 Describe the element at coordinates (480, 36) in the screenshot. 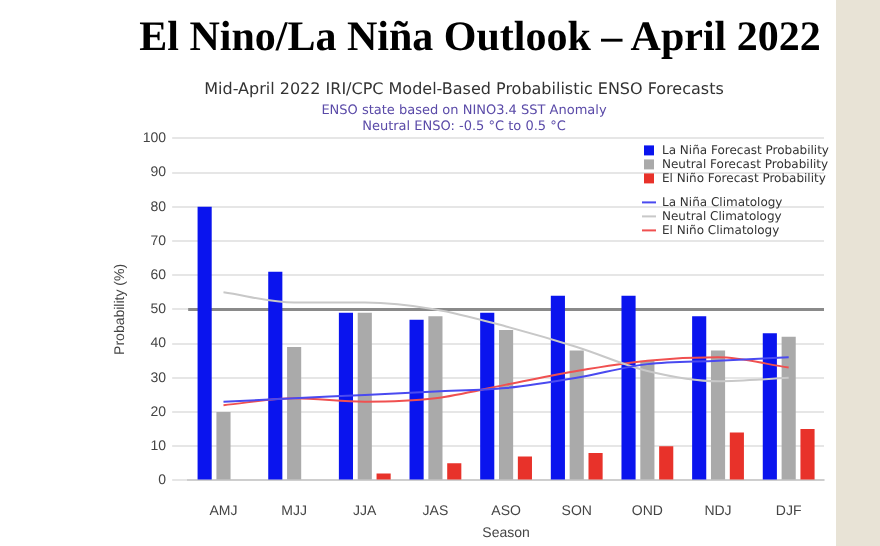

I see `chart-title: El Nino/La Niña Outlook – April 2022` at that location.